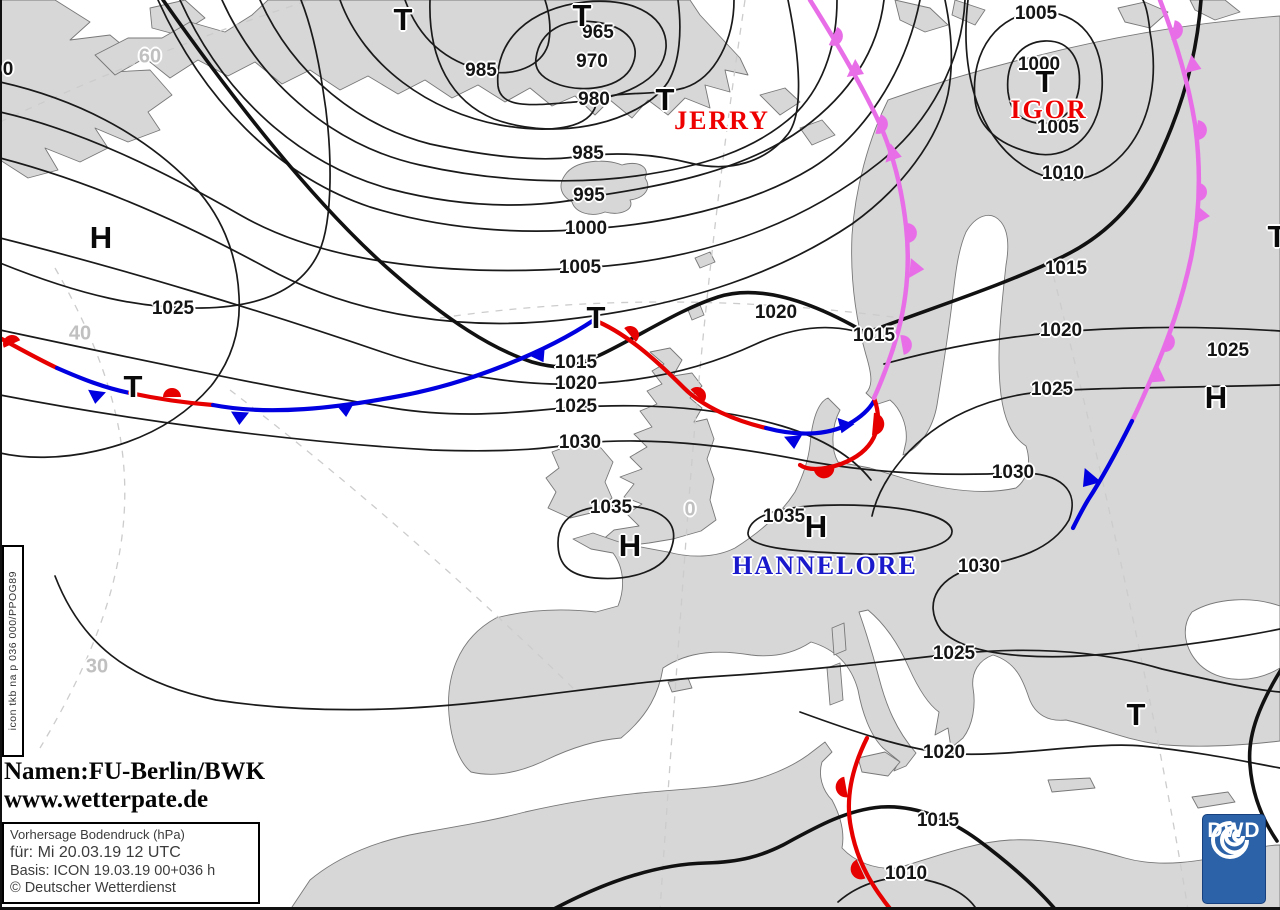 The image size is (1280, 910). What do you see at coordinates (135, 771) in the screenshot?
I see `watermark-names: Namen:FU-Berlin/BWK` at bounding box center [135, 771].